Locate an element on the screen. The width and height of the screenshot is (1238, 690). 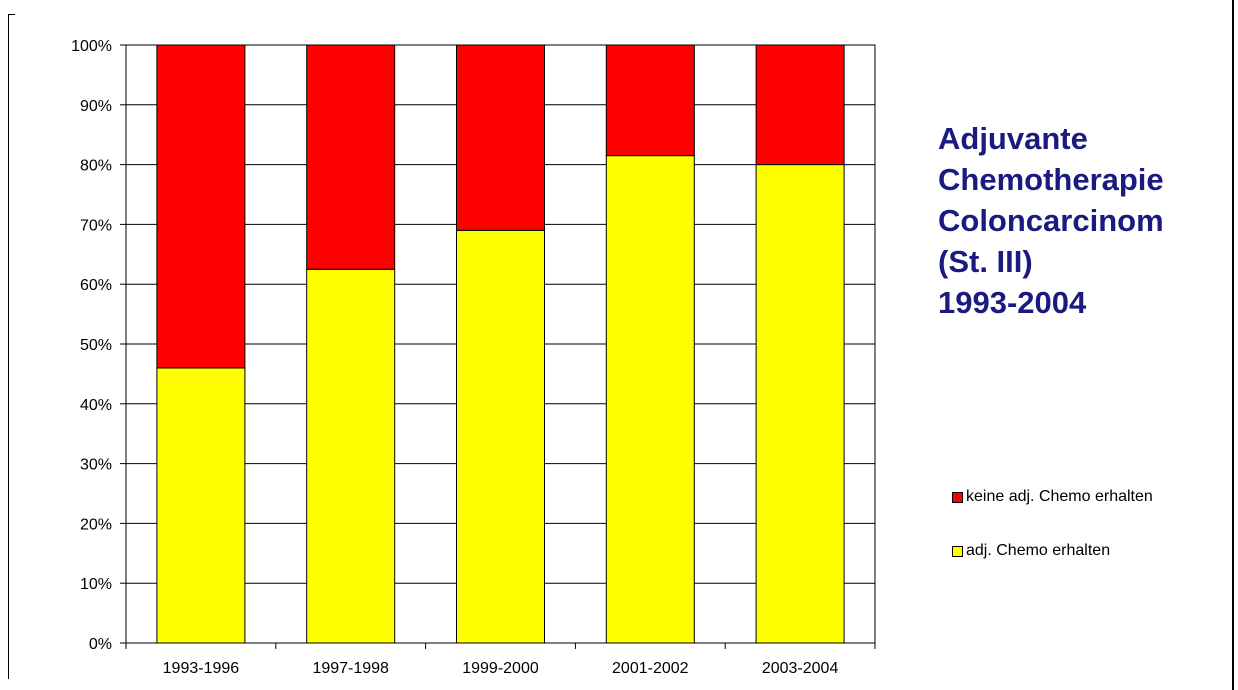
frame-bracket is located at coordinates (11, 346).